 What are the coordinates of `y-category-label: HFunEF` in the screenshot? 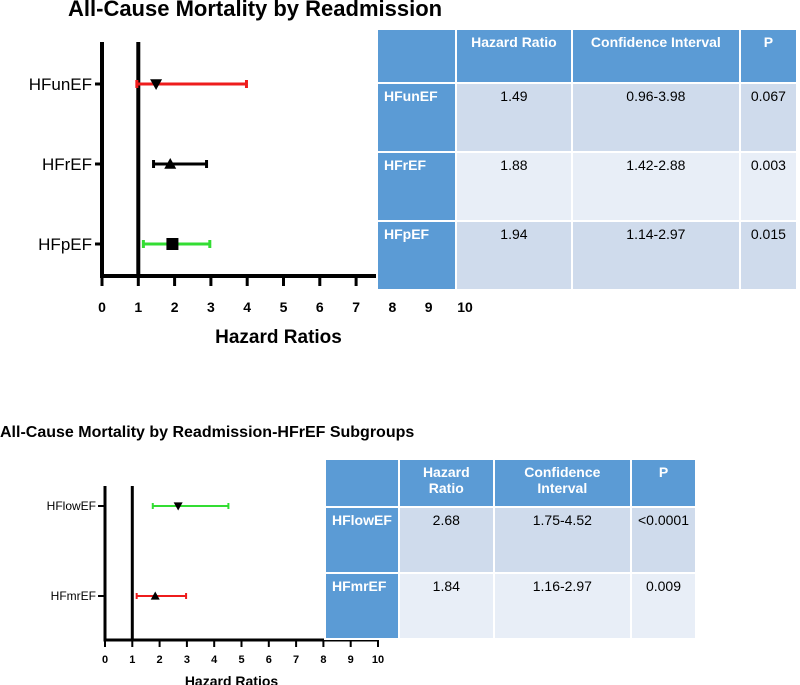 It's located at (60, 84).